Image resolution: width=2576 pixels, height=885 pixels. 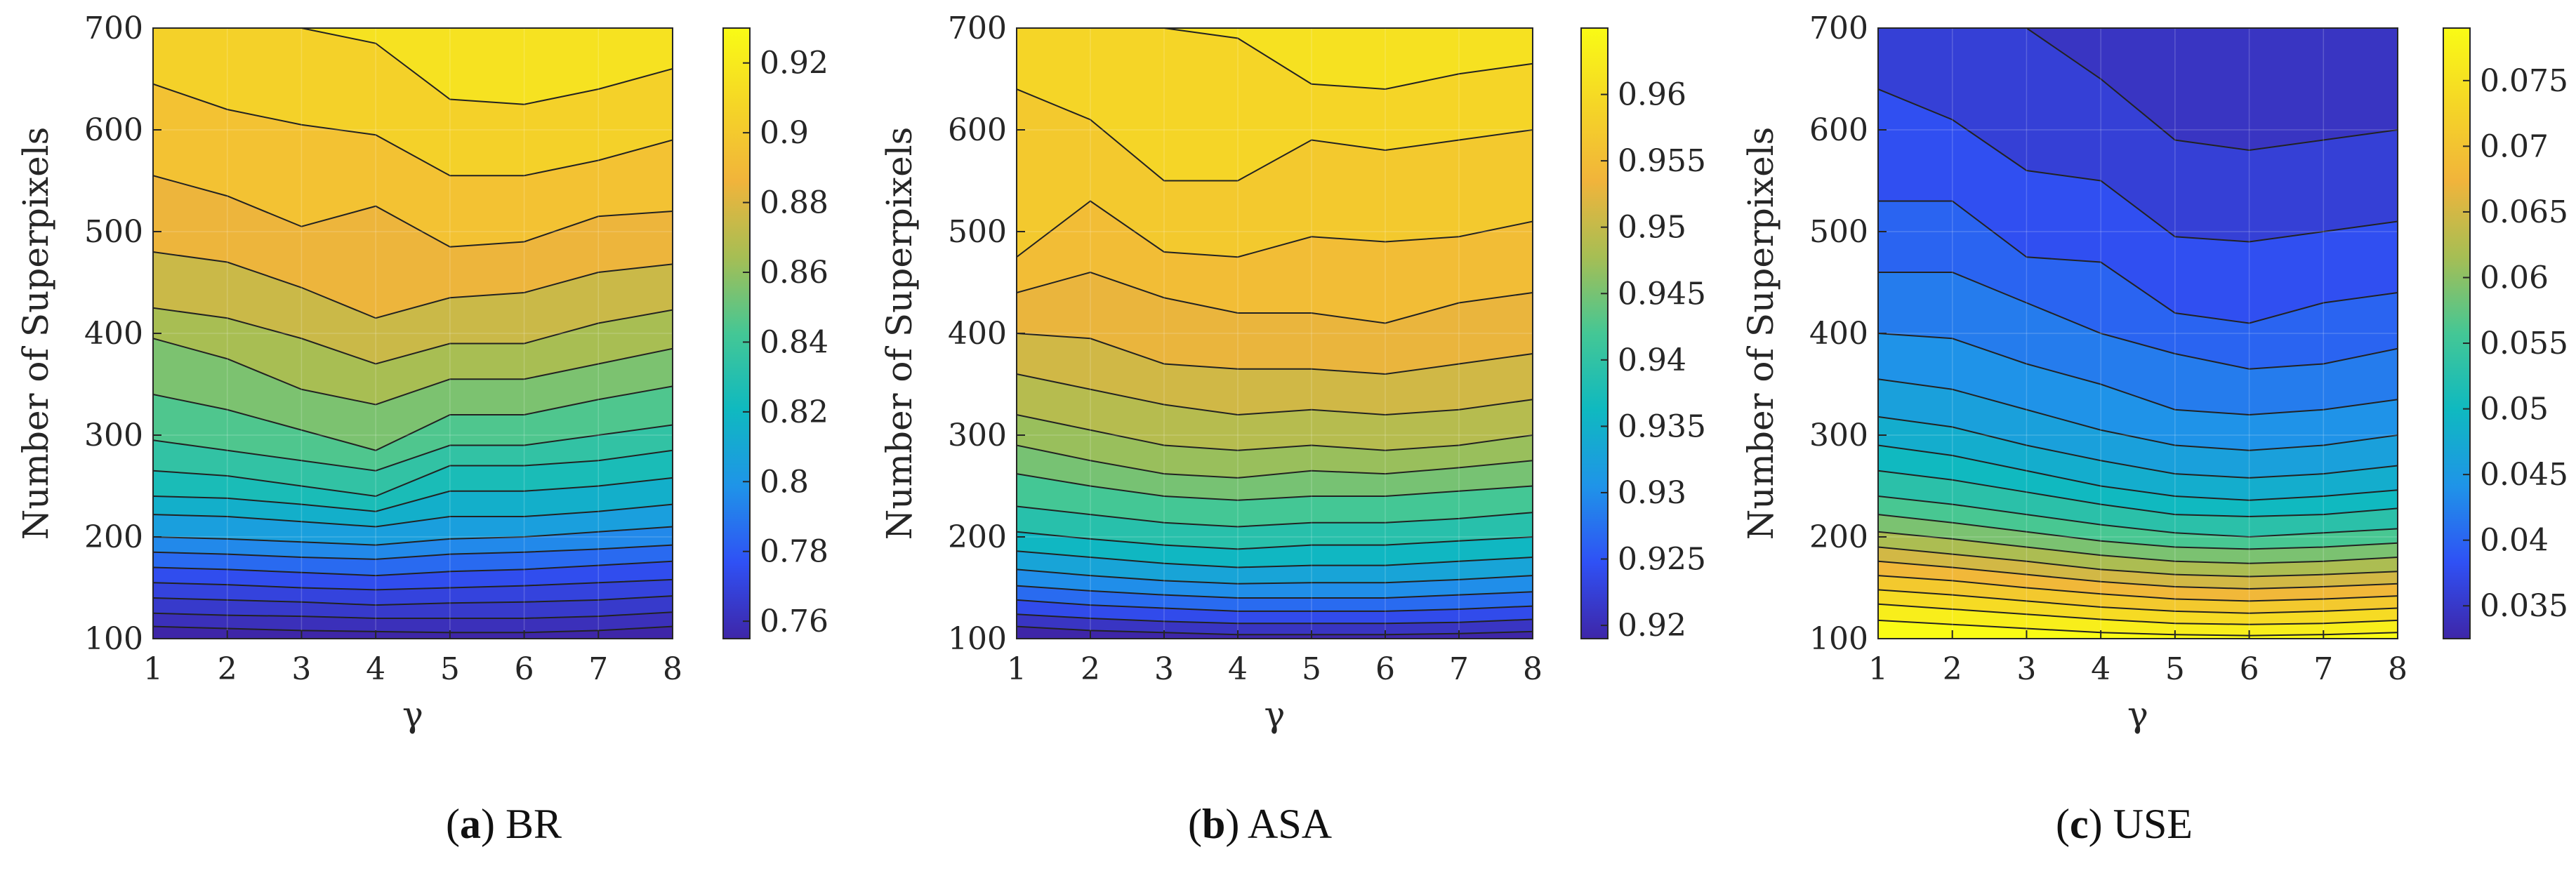 I want to click on colorbar-tick-label: 0.935, so click(x=1662, y=426).